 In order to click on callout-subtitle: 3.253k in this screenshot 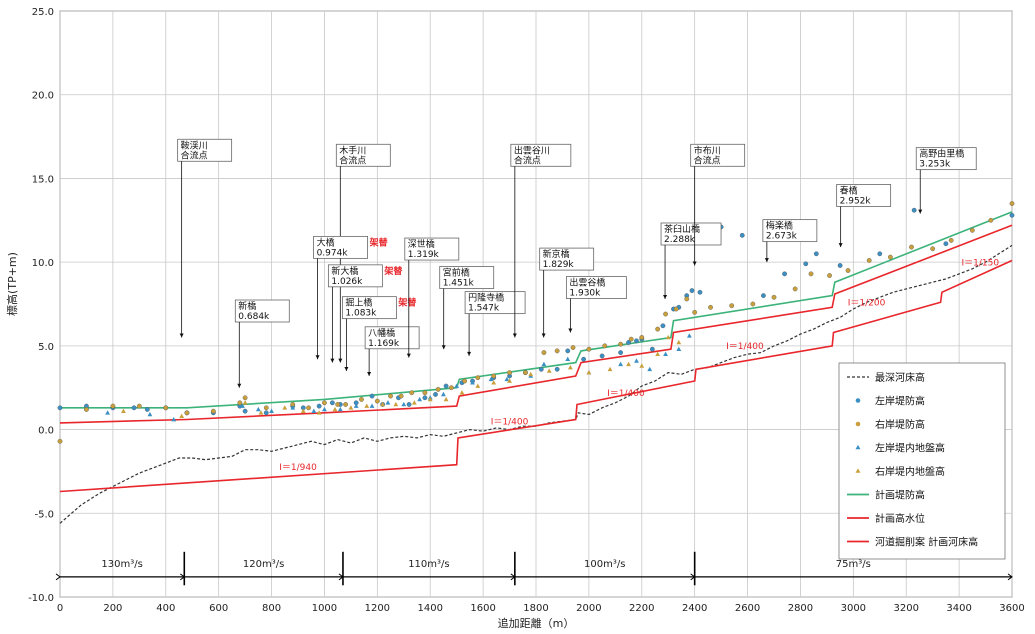, I will do `click(935, 165)`.